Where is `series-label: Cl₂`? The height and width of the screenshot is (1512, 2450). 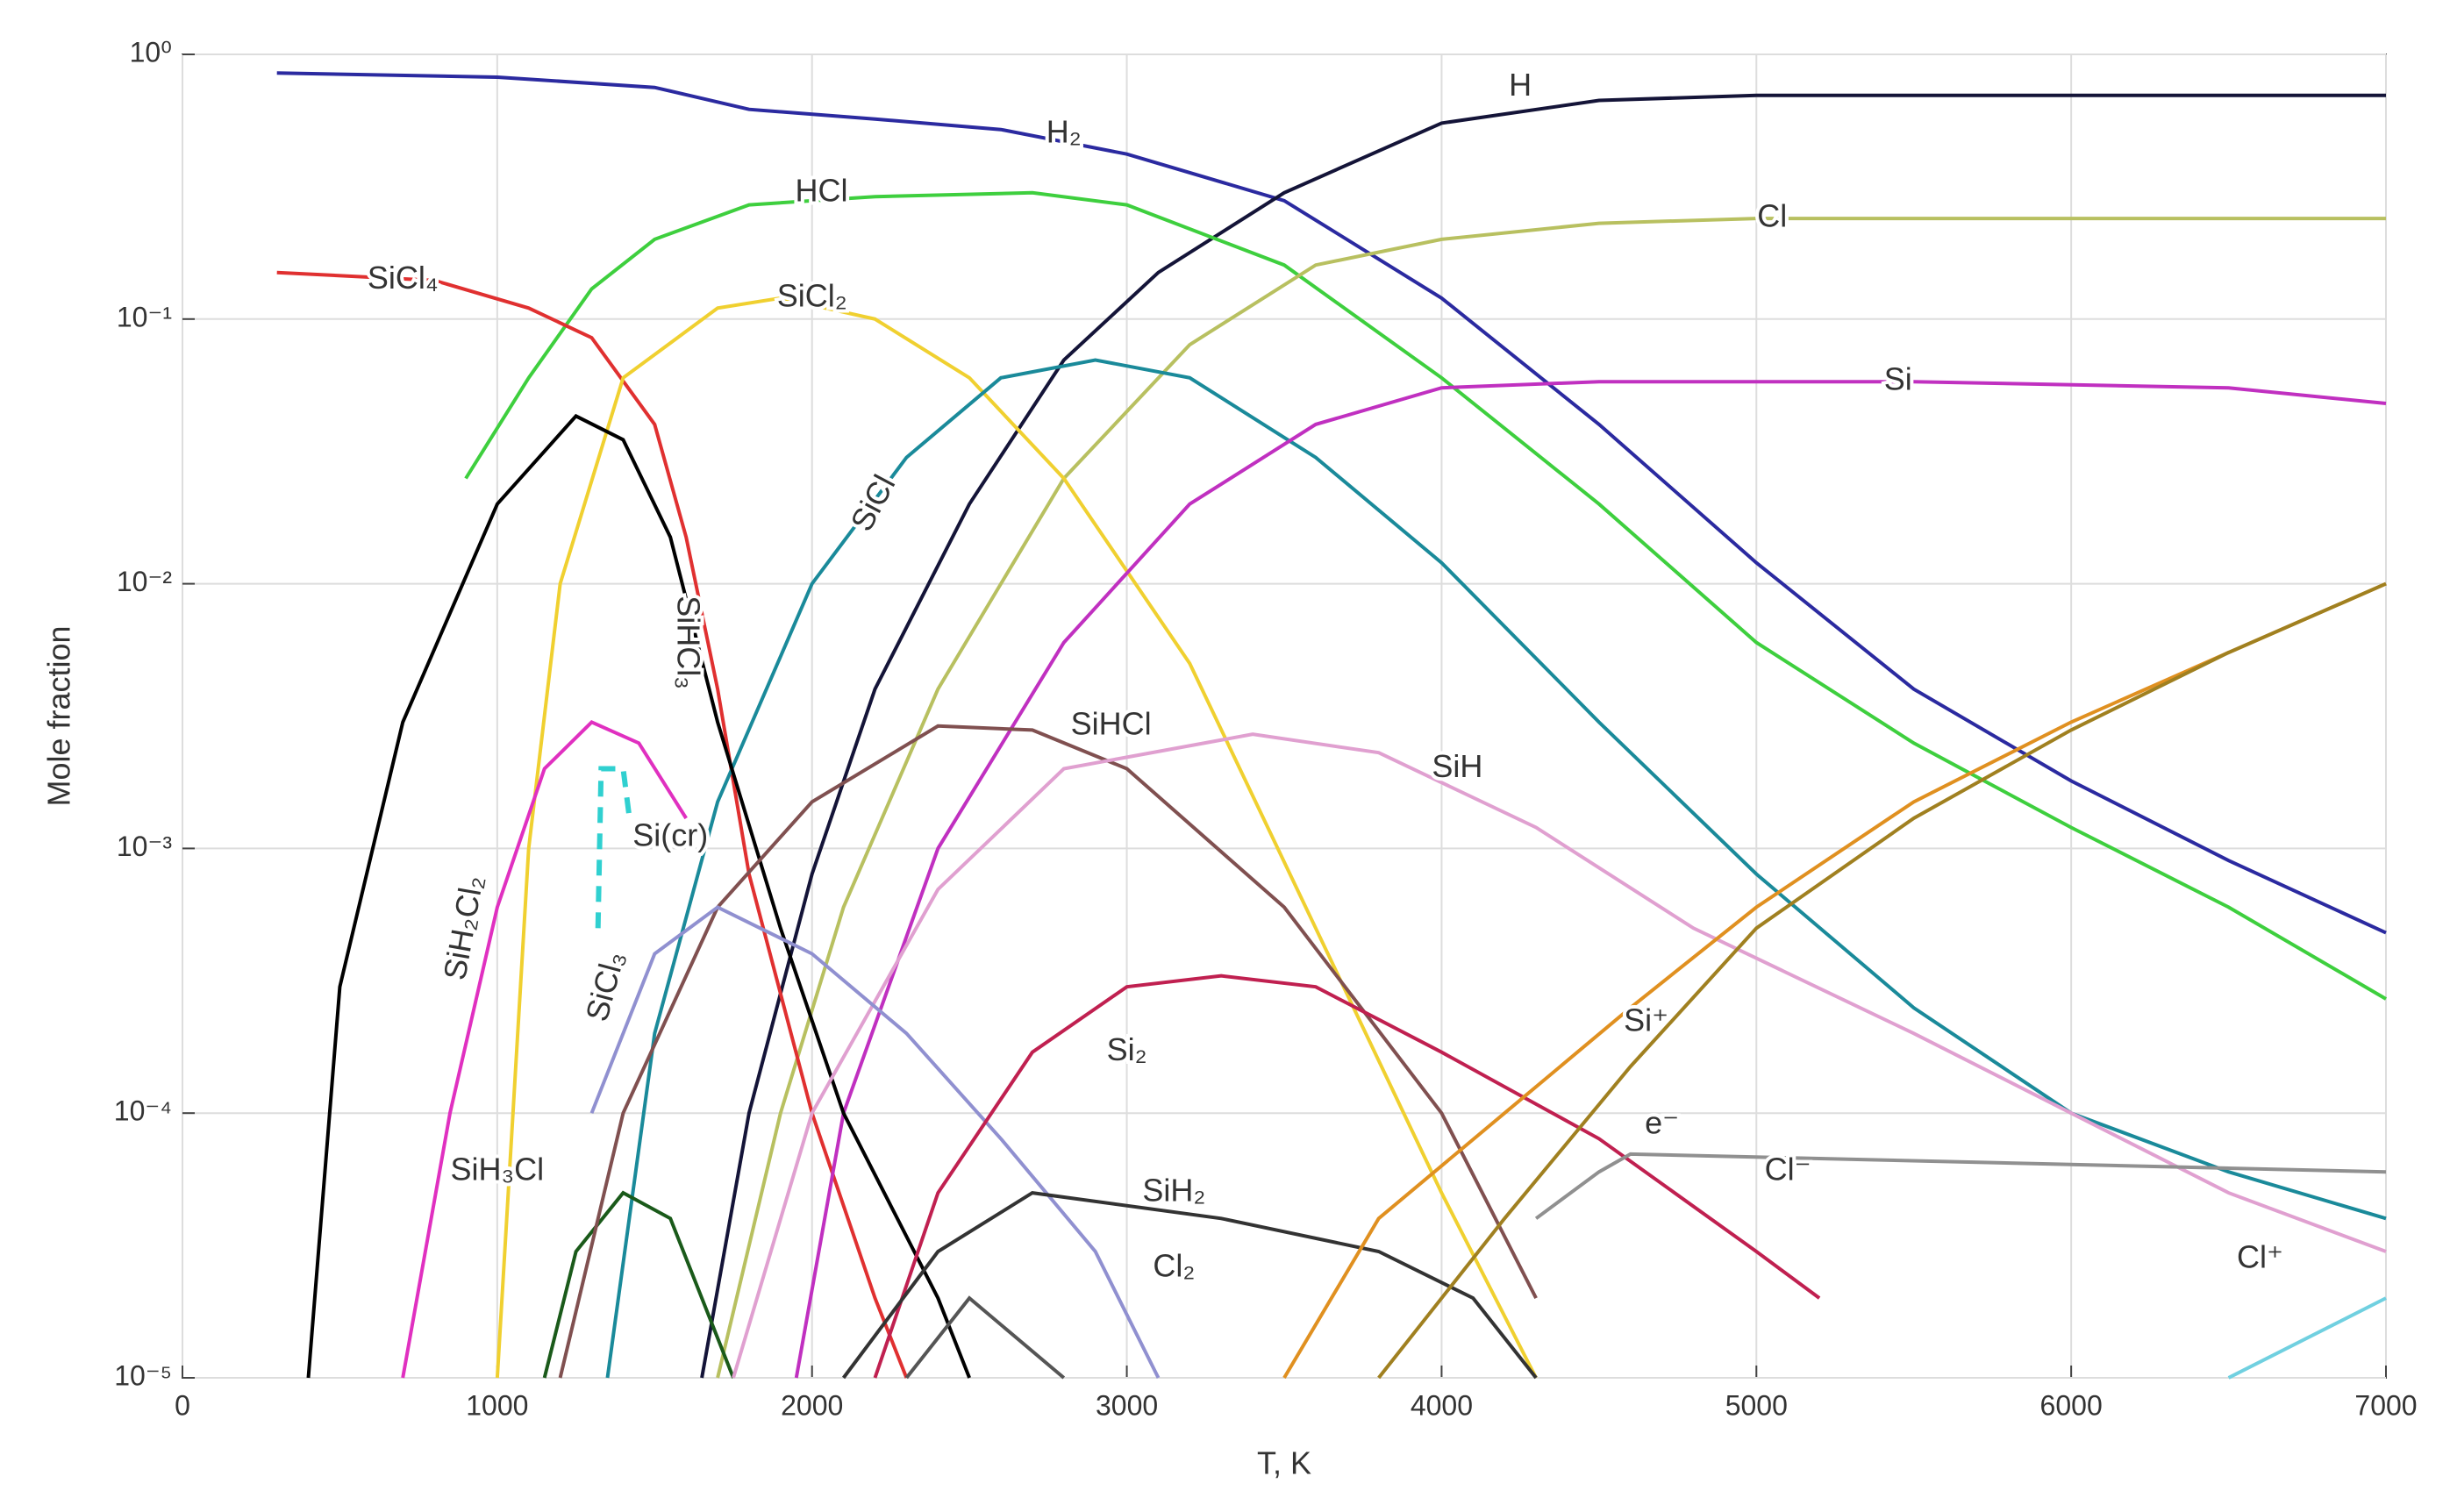 series-label: Cl₂ is located at coordinates (1174, 1265).